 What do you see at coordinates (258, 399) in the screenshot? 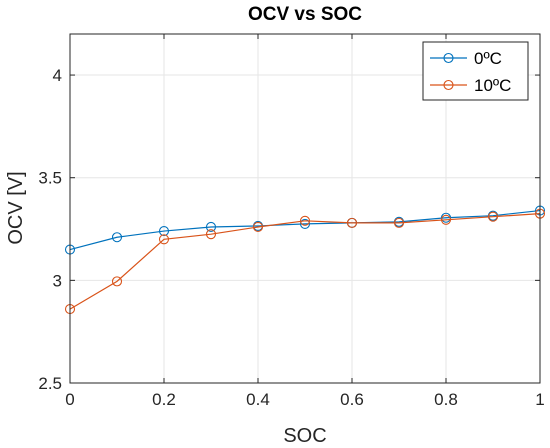
I see `x-tick-label: 0.4` at bounding box center [258, 399].